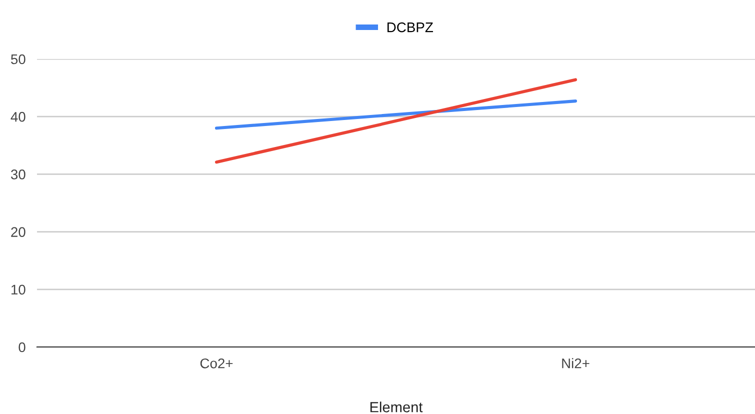  Describe the element at coordinates (18, 59) in the screenshot. I see `y-tick-label: 50` at that location.